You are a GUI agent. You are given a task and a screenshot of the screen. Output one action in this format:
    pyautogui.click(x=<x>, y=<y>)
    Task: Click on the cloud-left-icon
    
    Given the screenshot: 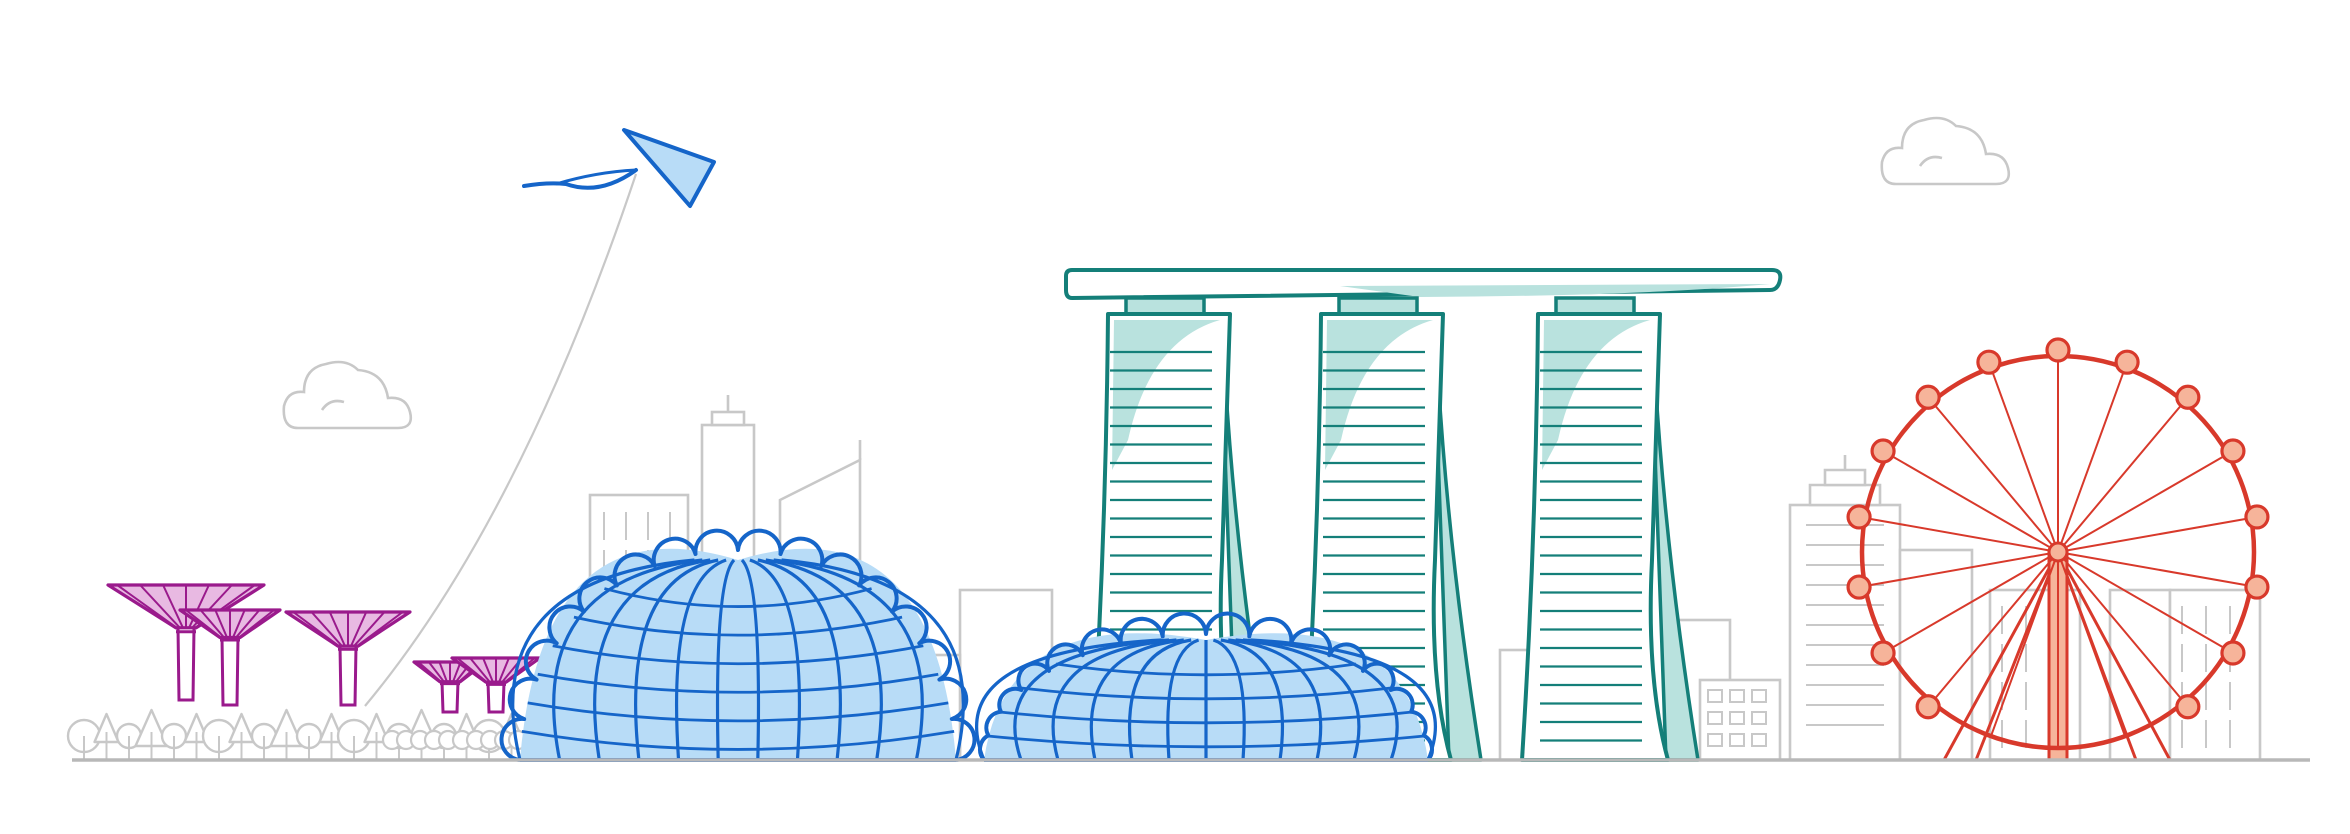 What is the action you would take?
    pyautogui.click(x=347, y=395)
    